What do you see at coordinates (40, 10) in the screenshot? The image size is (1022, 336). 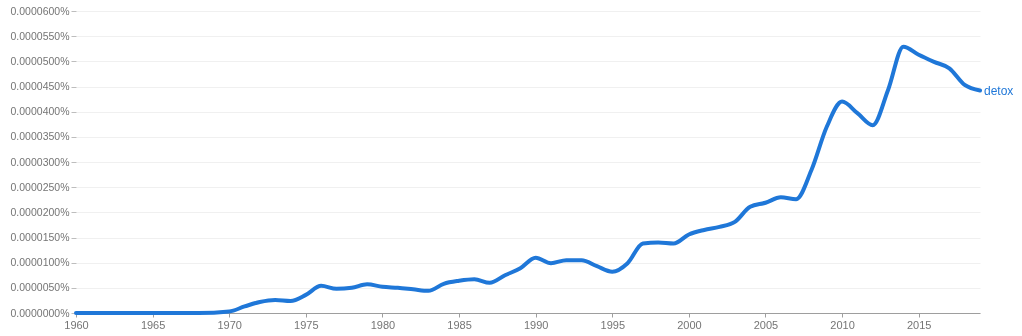 I see `y-tick-label: 0.0000600%` at bounding box center [40, 10].